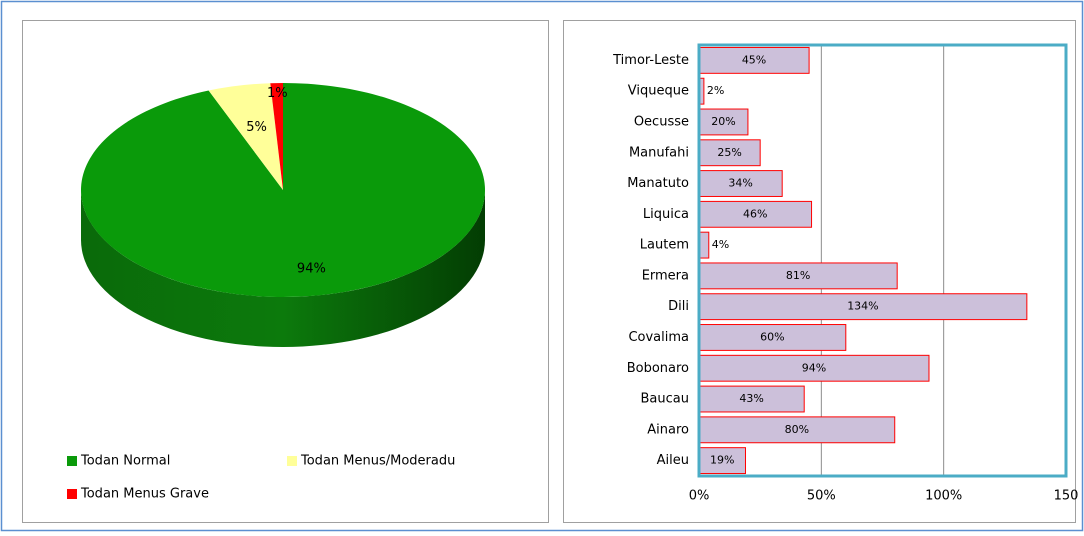 Image resolution: width=1084 pixels, height=536 pixels. I want to click on bar-label: 134%, so click(862, 306).